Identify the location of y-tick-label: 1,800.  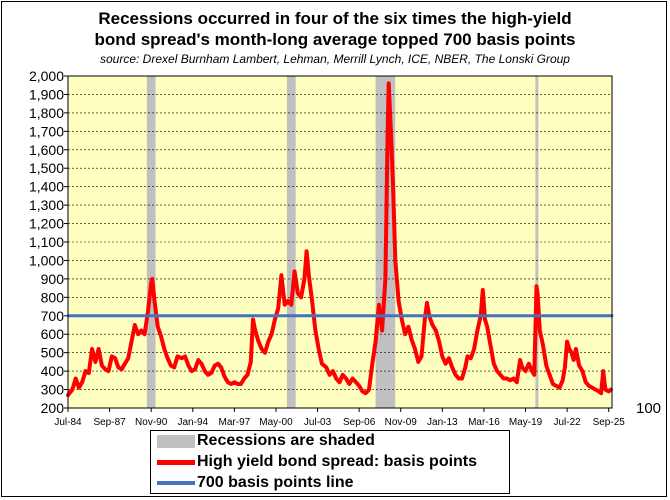
(46, 113).